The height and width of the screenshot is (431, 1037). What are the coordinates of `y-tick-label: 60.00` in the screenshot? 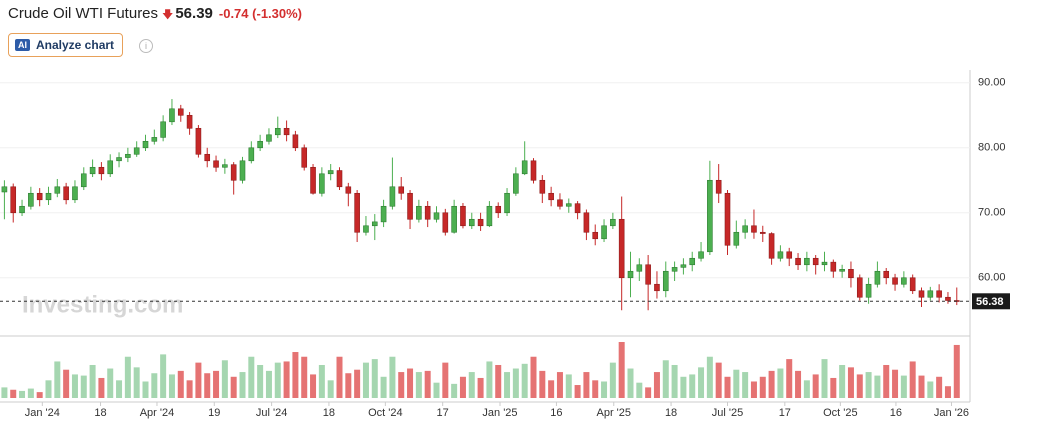 It's located at (992, 278).